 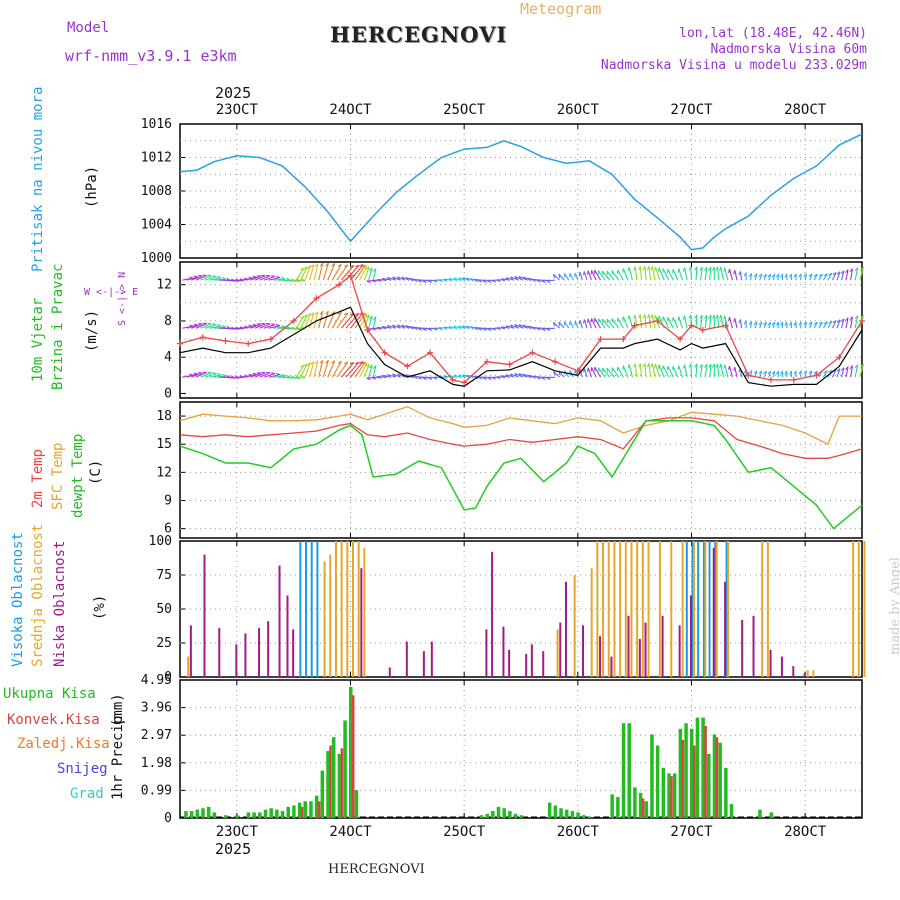 What do you see at coordinates (82, 769) in the screenshot?
I see `precip-legend-snow: Snijeg` at bounding box center [82, 769].